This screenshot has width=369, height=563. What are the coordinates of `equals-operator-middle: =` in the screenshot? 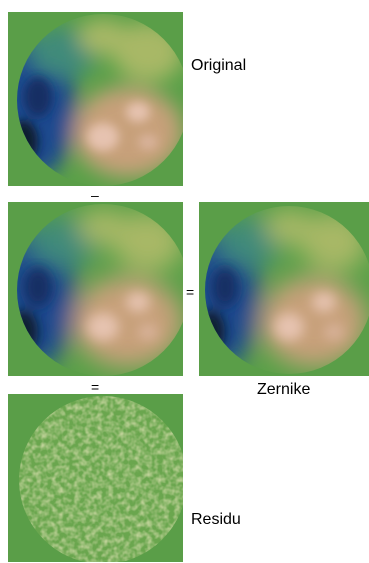 It's located at (190, 292).